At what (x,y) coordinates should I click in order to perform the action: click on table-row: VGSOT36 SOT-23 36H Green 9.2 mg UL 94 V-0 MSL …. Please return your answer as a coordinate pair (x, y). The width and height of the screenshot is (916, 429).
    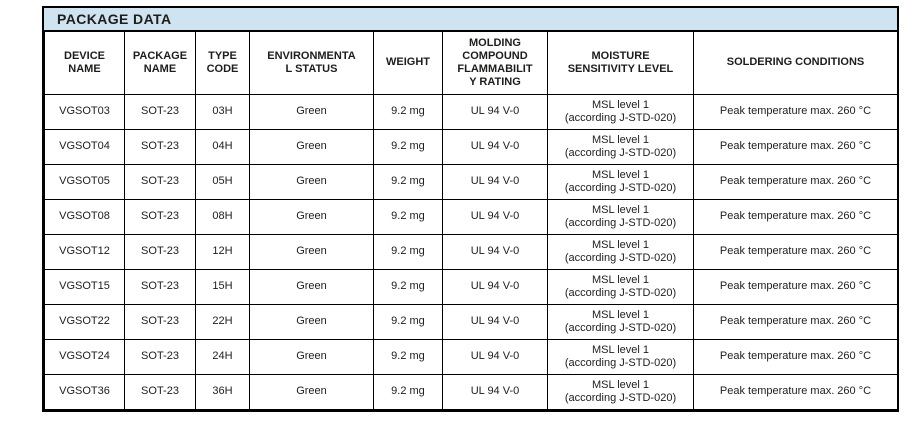
    Looking at the image, I should click on (471, 391).